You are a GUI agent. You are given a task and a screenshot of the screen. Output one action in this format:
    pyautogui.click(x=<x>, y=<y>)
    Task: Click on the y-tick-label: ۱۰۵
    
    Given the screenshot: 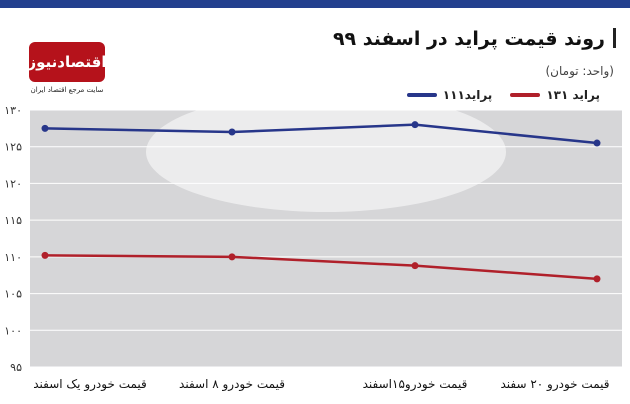 What is the action you would take?
    pyautogui.click(x=13, y=294)
    